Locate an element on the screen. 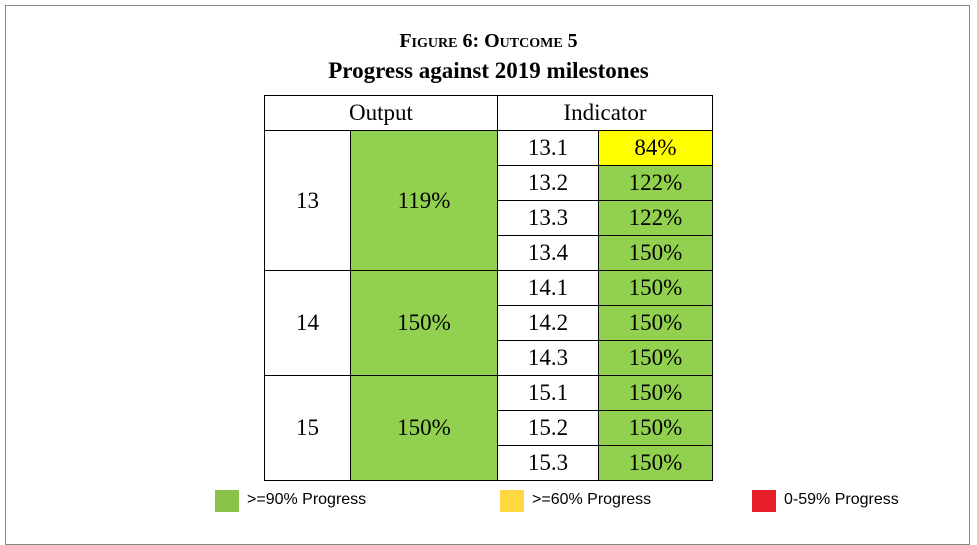 This screenshot has height=545, width=977. indicator-id: 13.3 is located at coordinates (548, 218).